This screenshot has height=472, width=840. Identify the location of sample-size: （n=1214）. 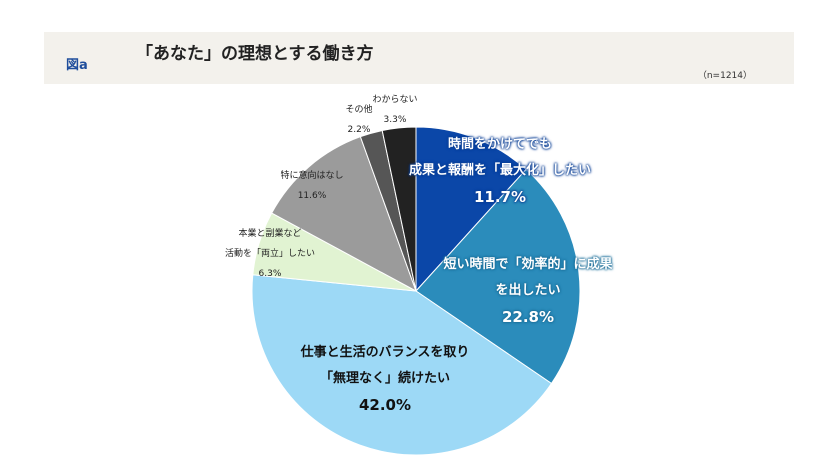
(724, 76).